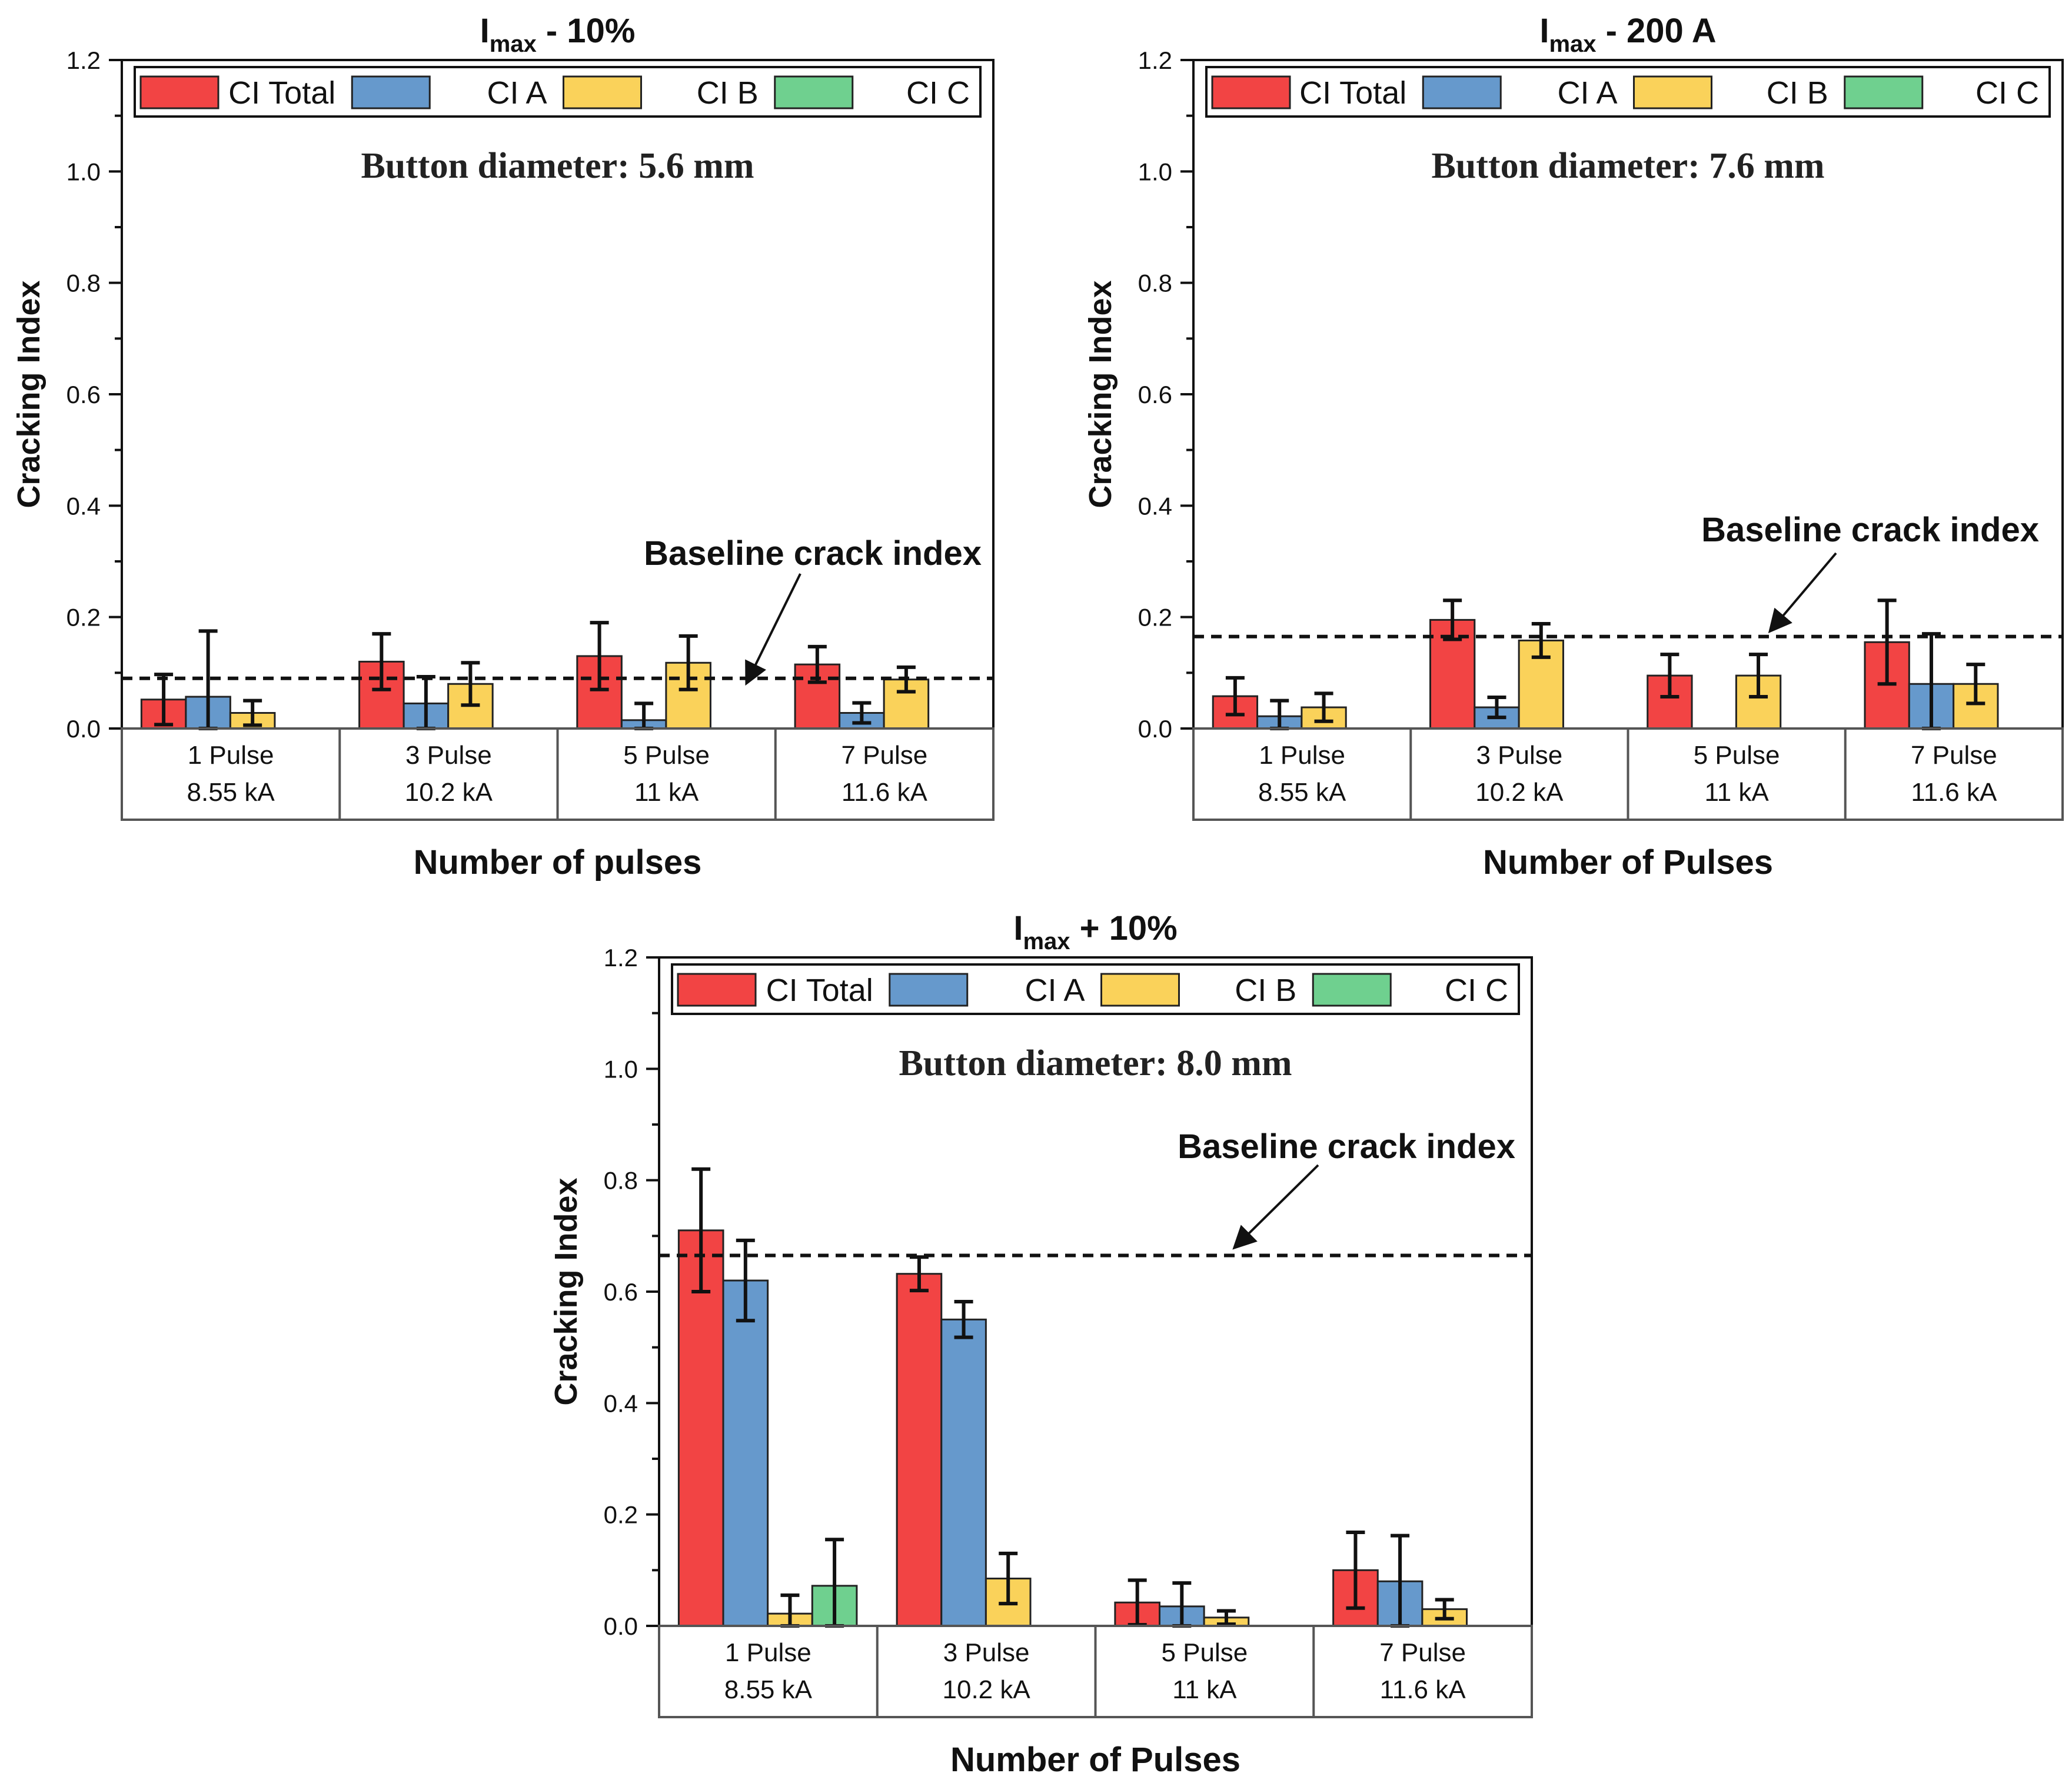 This screenshot has height=1773, width=2072. I want to click on button-diameter-annotation: Button diameter: 8.0 mm, so click(1095, 1063).